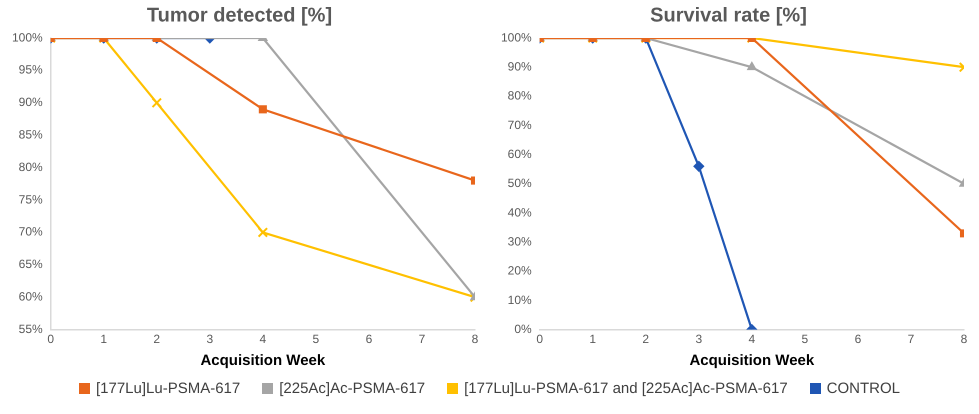 The height and width of the screenshot is (414, 979). Describe the element at coordinates (520, 299) in the screenshot. I see `y-tick-label: 10%` at that location.